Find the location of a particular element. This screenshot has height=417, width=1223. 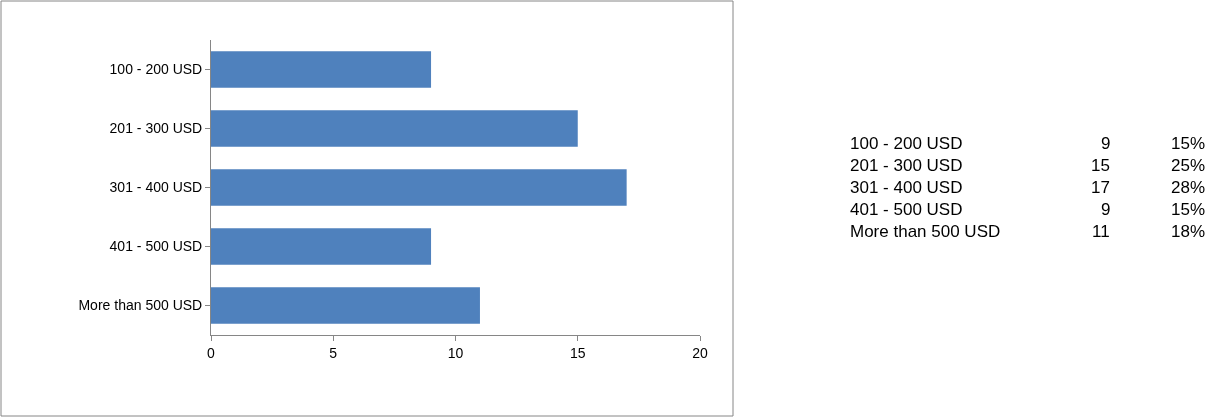

y-tick-label: 301 - 400 USD is located at coordinates (156, 187).